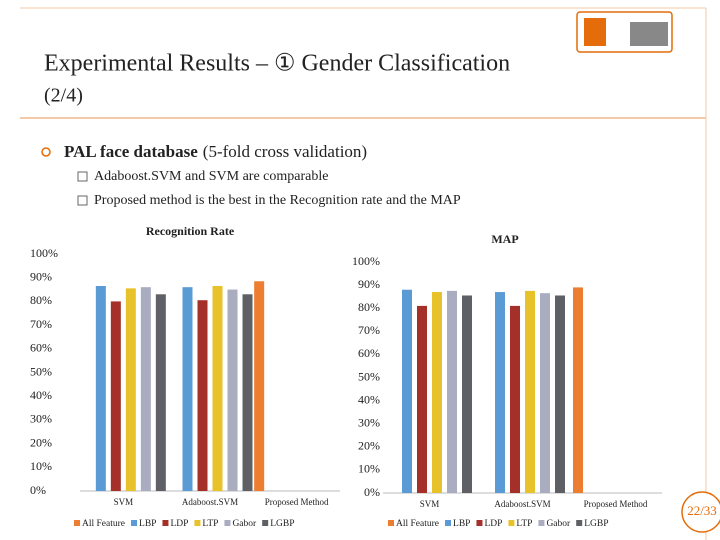 The image size is (720, 540). I want to click on page-number: 22/33, so click(702, 510).